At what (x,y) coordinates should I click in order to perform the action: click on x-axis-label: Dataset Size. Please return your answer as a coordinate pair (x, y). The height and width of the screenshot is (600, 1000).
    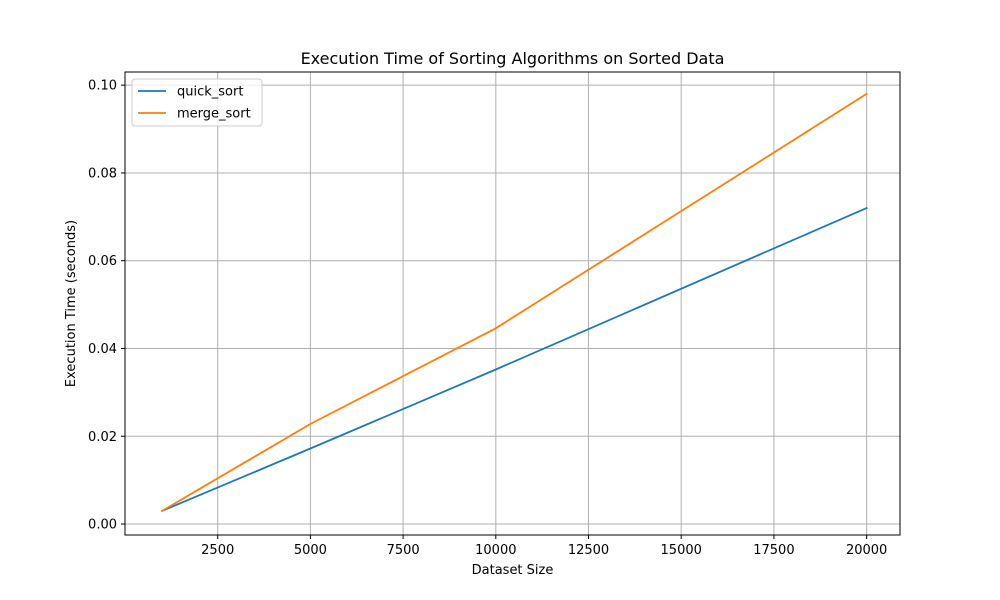
    Looking at the image, I should click on (513, 570).